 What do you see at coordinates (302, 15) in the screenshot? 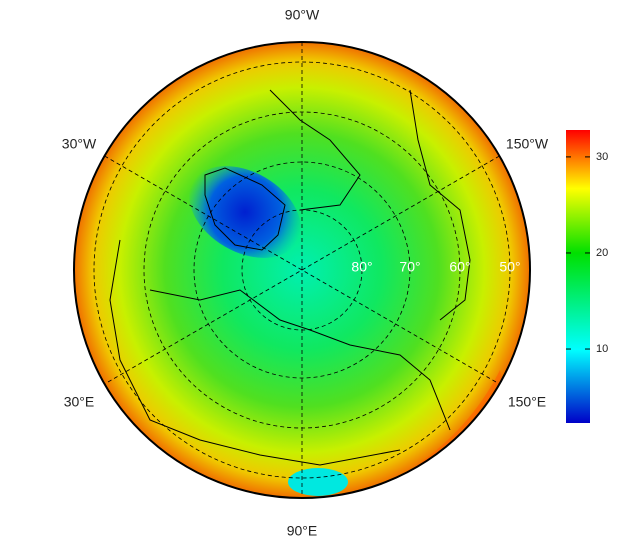
I see `longitude-label: 90°W` at bounding box center [302, 15].